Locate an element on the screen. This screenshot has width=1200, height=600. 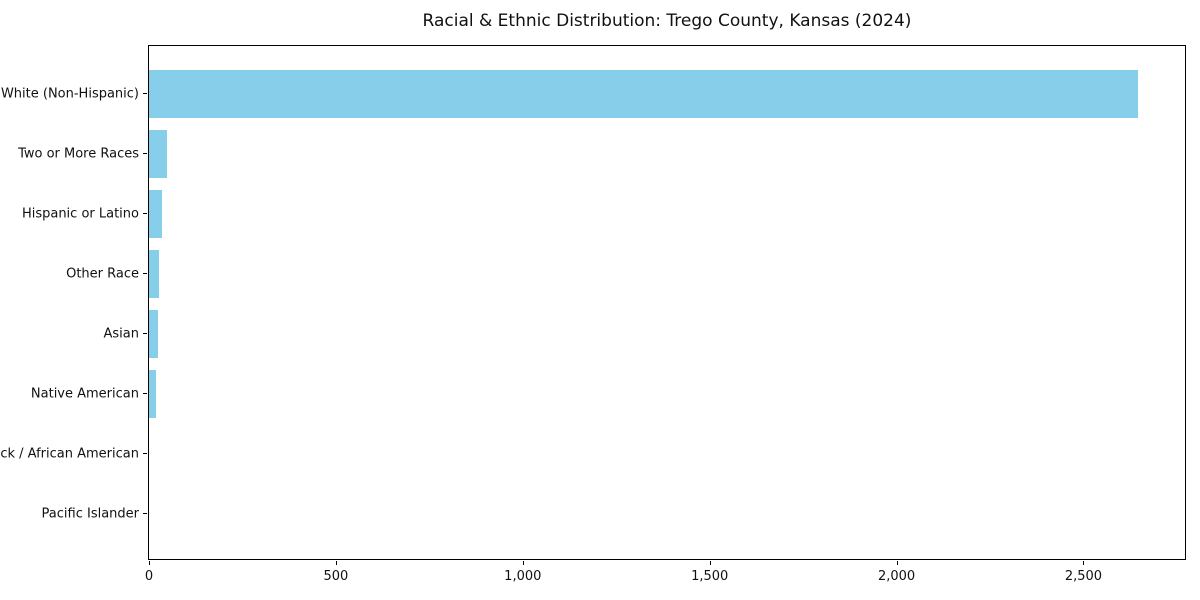
category-label: Hispanic or Latino is located at coordinates (80, 213).